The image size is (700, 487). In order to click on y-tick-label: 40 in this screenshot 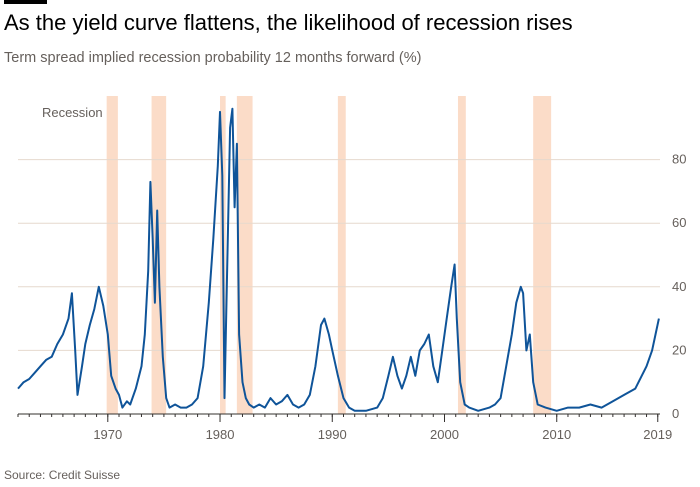, I will do `click(679, 286)`.